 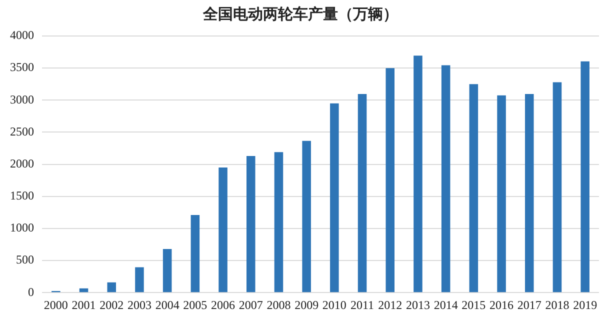 What do you see at coordinates (585, 305) in the screenshot?
I see `x-tick-label: 2019` at bounding box center [585, 305].